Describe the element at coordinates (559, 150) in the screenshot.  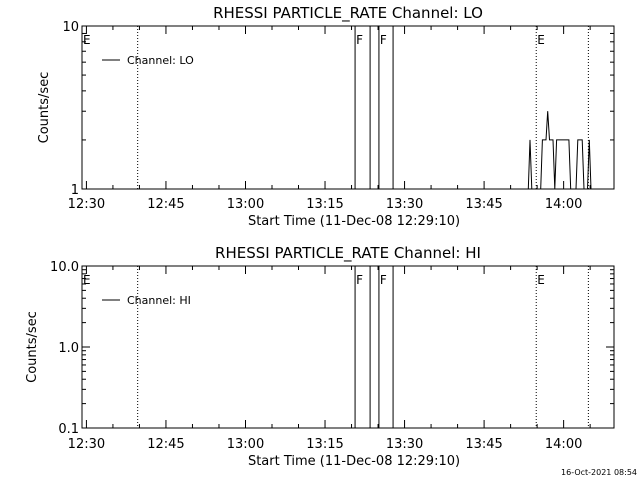
I see `series-line` at that location.